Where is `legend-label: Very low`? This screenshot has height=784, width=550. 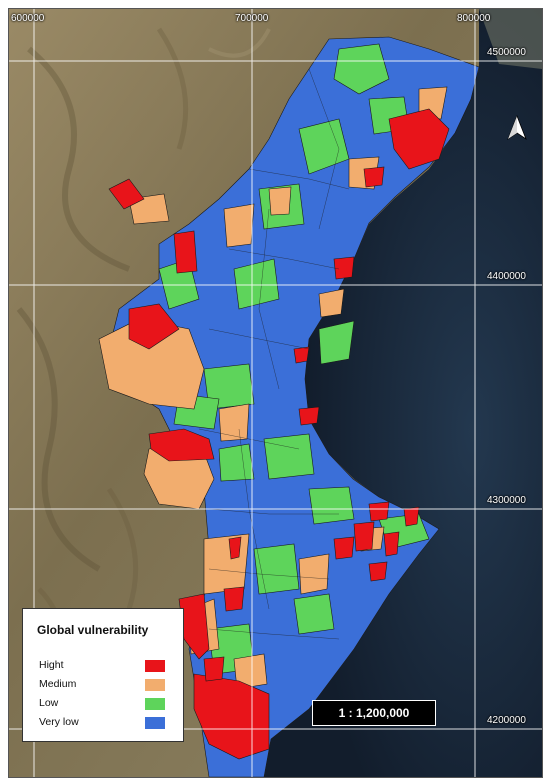 legend-label: Very low is located at coordinates (59, 722).